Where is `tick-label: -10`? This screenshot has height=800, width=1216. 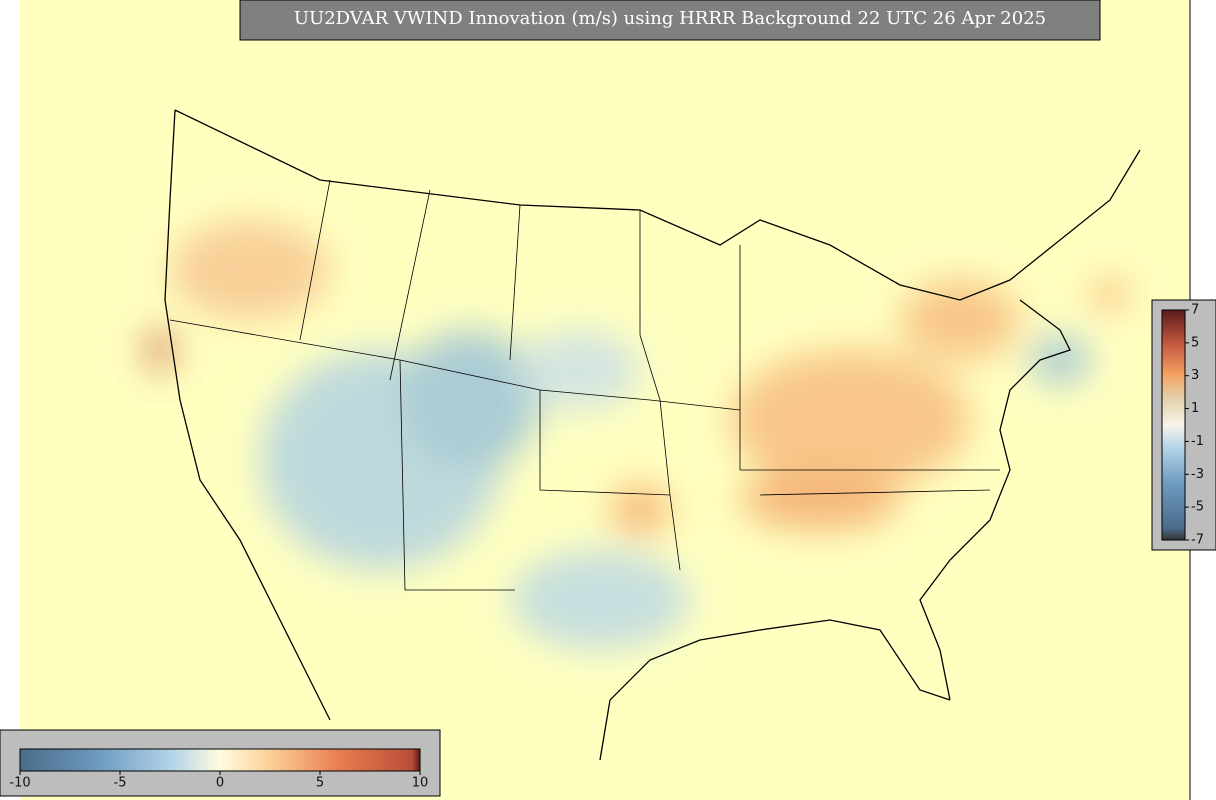
tick-label: -10 is located at coordinates (19, 783).